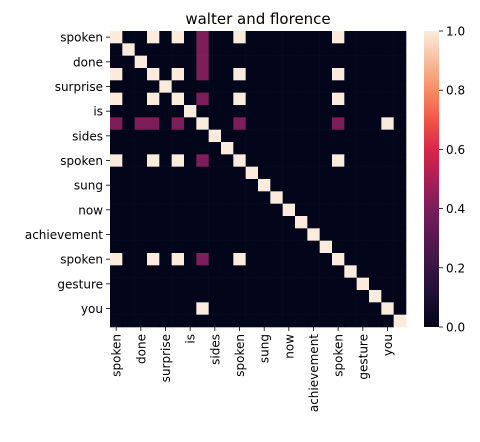  I want to click on y-tick-label: done, so click(88, 62).